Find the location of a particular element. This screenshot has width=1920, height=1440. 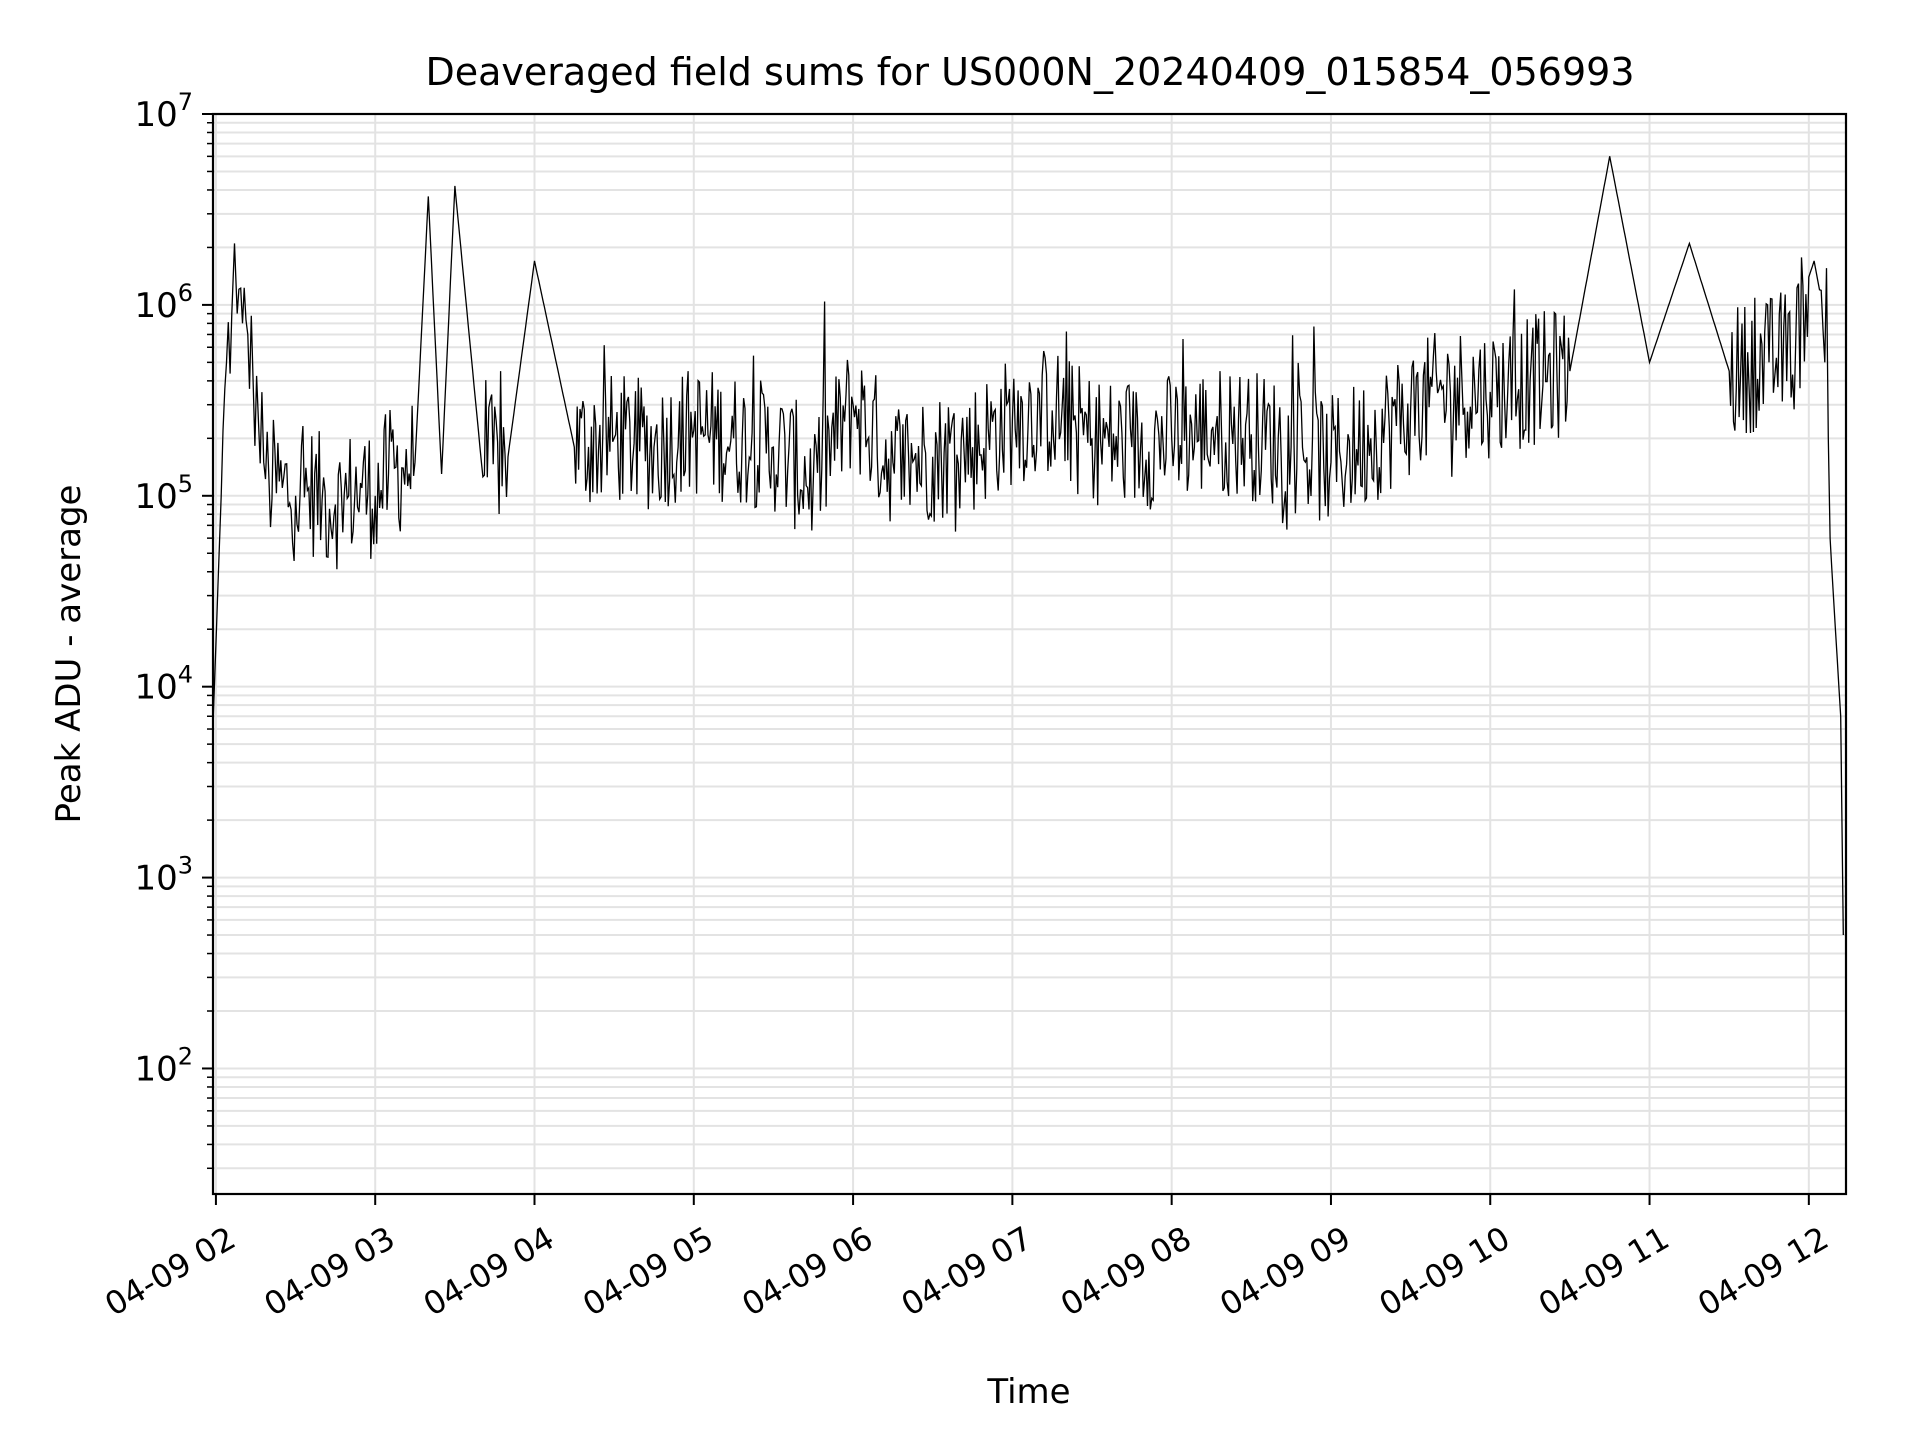

y-tick-label: 10² is located at coordinates (163, 1065).